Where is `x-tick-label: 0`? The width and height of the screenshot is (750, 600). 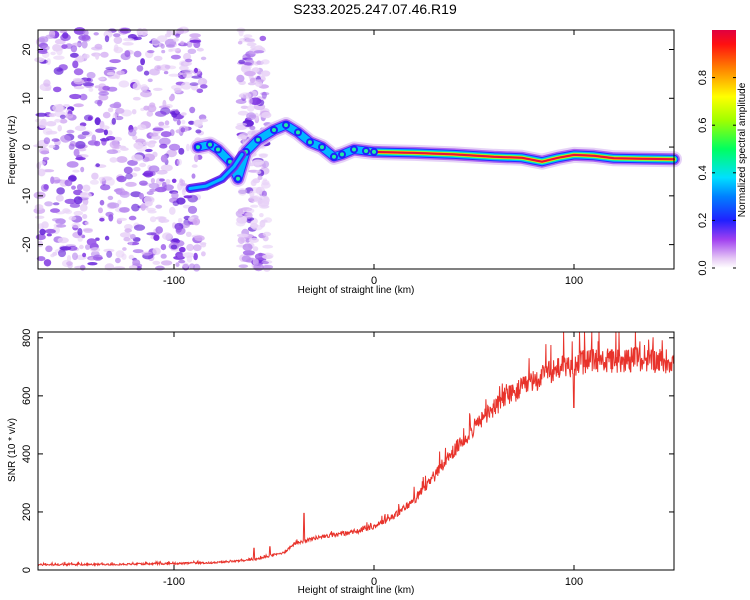
x-tick-label: 0 is located at coordinates (374, 582).